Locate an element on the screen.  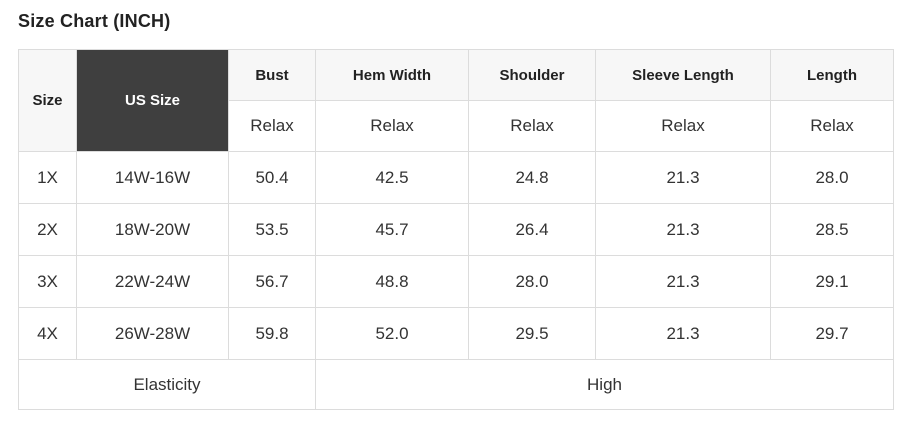
fit-label-sleeve-length: Relax is located at coordinates (683, 126).